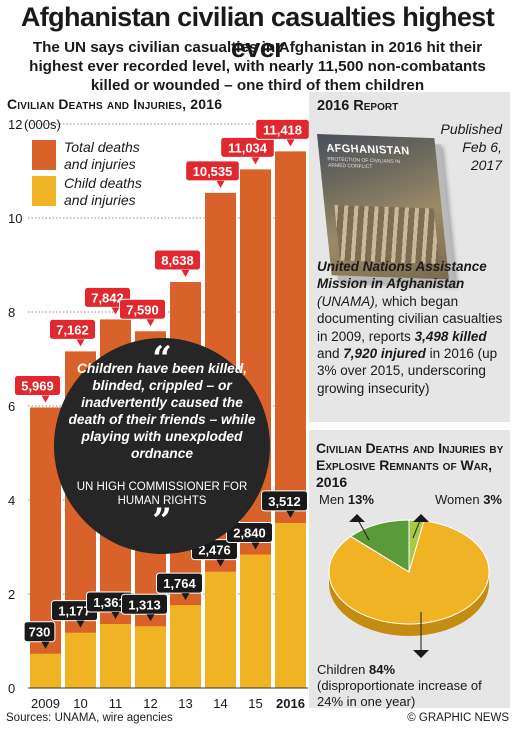  I want to click on child-value-label: 730, so click(40, 632).